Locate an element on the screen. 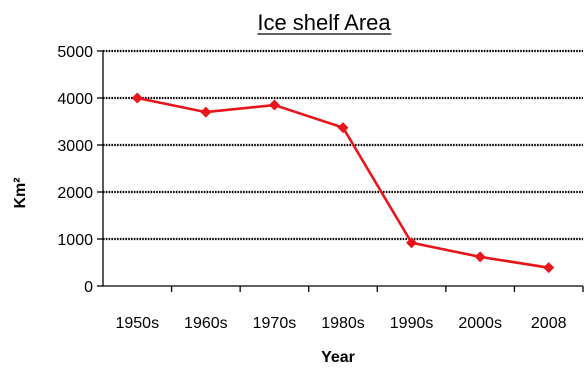  x-tick-label: 1990s is located at coordinates (412, 323).